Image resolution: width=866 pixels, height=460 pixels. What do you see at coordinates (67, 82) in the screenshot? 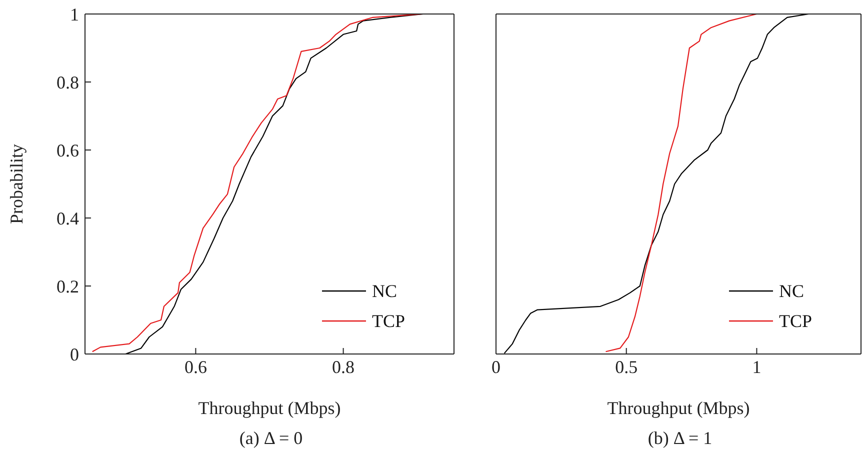
I see `y-tick-label: 0.8` at bounding box center [67, 82].